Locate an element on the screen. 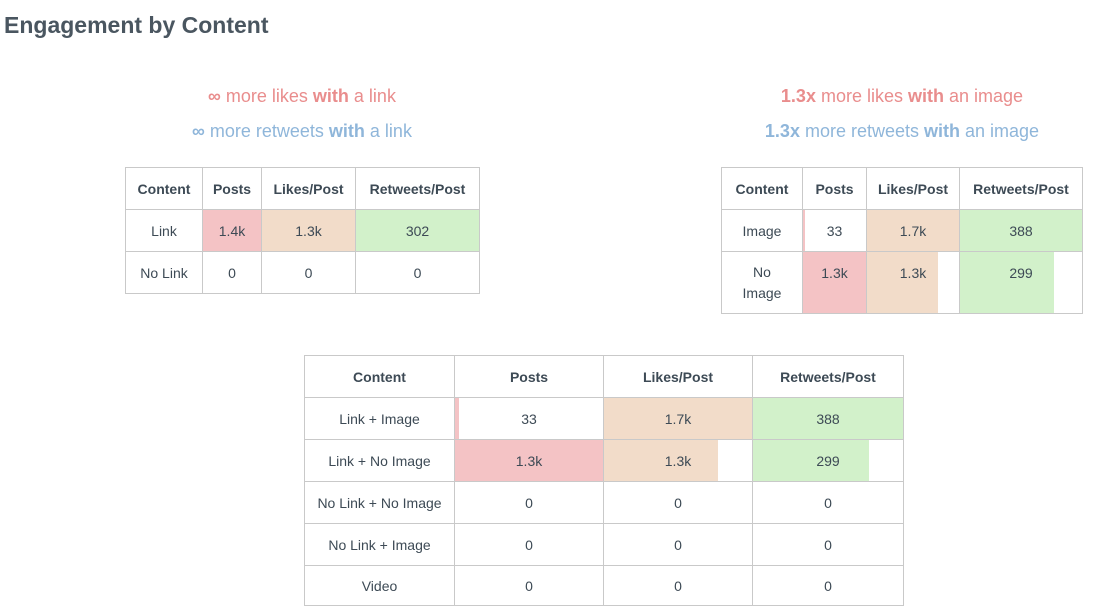 Image resolution: width=1115 pixels, height=616 pixels. table-row: Image 33 1.7k 388 is located at coordinates (902, 230).